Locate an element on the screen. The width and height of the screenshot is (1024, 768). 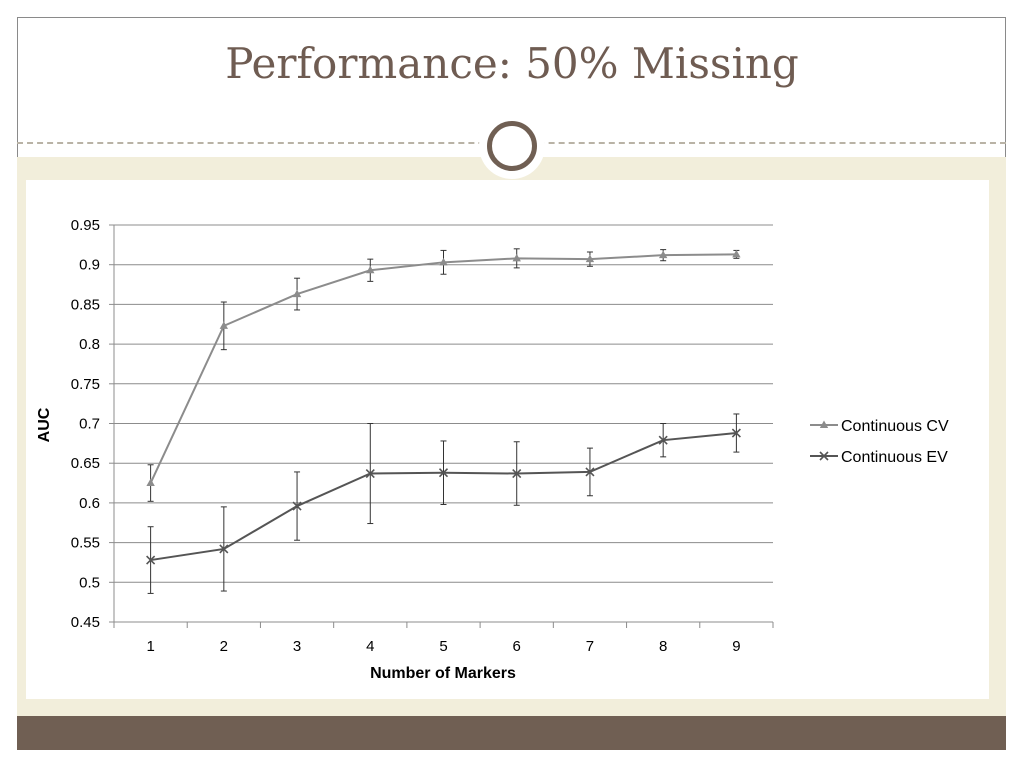
legend-label: Continuous EV is located at coordinates (894, 457).